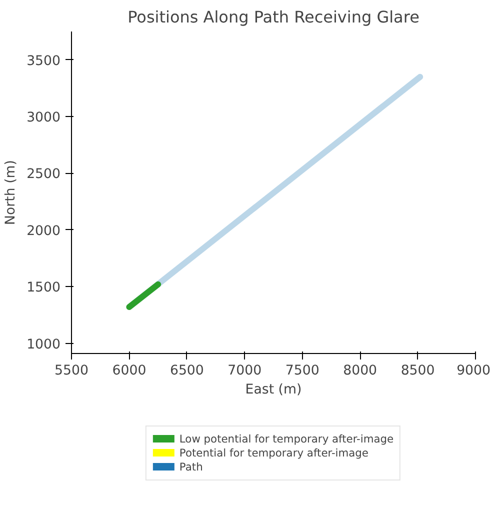 The width and height of the screenshot is (490, 513). I want to click on y-tick-label: 3500, so click(43, 61).